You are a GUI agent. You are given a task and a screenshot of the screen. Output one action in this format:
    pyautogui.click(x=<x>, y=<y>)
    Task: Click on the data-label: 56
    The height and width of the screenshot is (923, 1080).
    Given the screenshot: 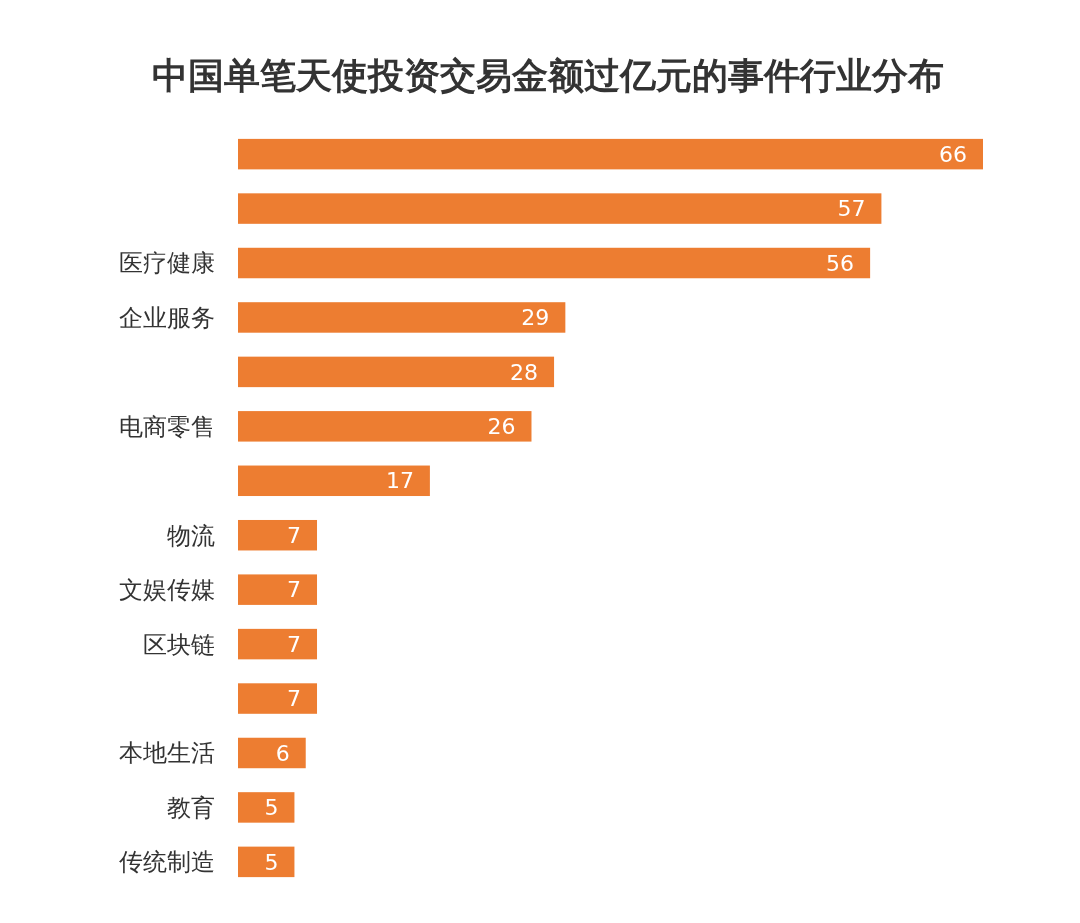 What is the action you would take?
    pyautogui.click(x=840, y=263)
    